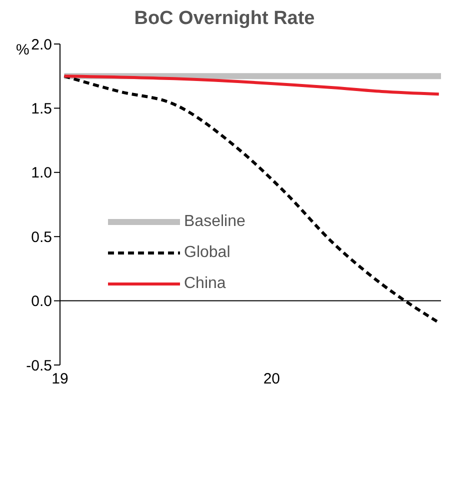  What do you see at coordinates (41, 237) in the screenshot?
I see `y-tick-label: 0.5` at bounding box center [41, 237].